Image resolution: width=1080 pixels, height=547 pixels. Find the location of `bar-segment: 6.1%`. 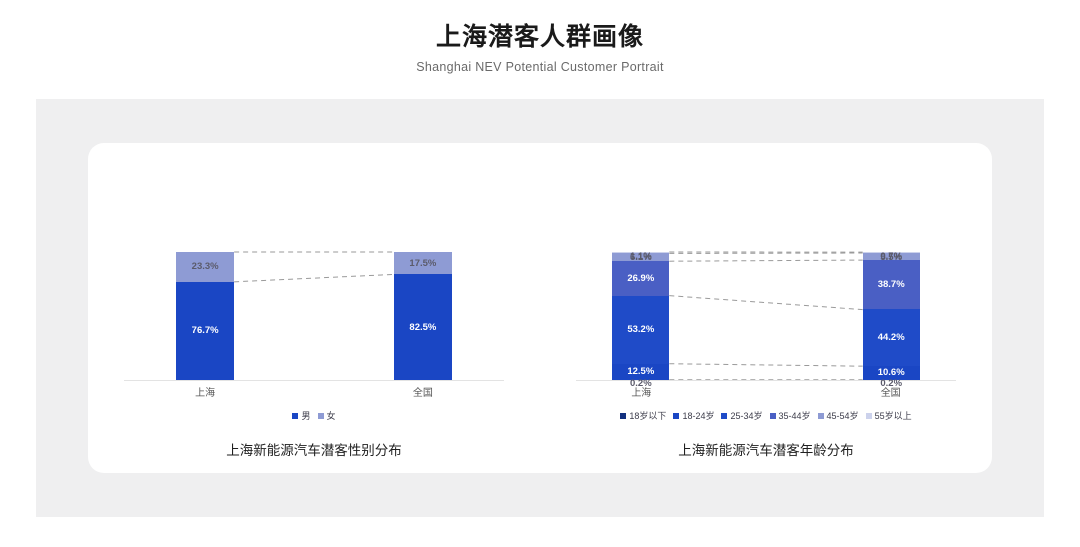

bar-segment: 6.1% is located at coordinates (641, 258).